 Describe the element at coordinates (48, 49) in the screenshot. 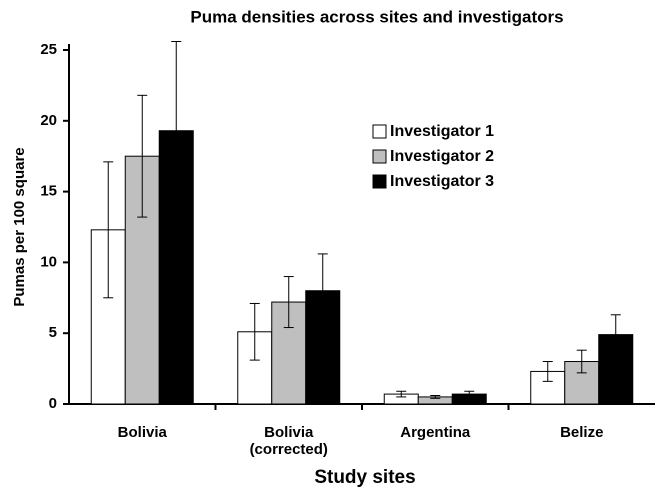

I see `y-tick-label: 25` at that location.